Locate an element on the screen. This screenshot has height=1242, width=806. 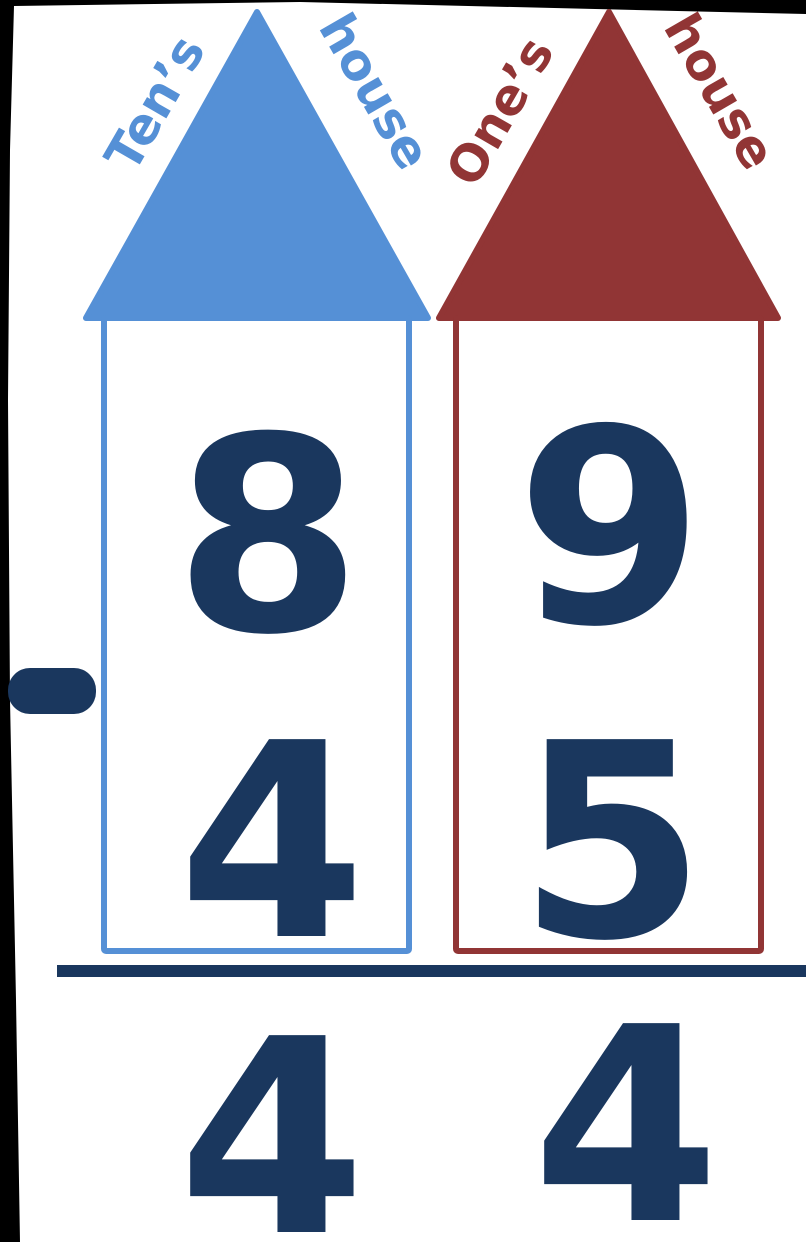
difference-ones-digit: 4 is located at coordinates (626, 1105).